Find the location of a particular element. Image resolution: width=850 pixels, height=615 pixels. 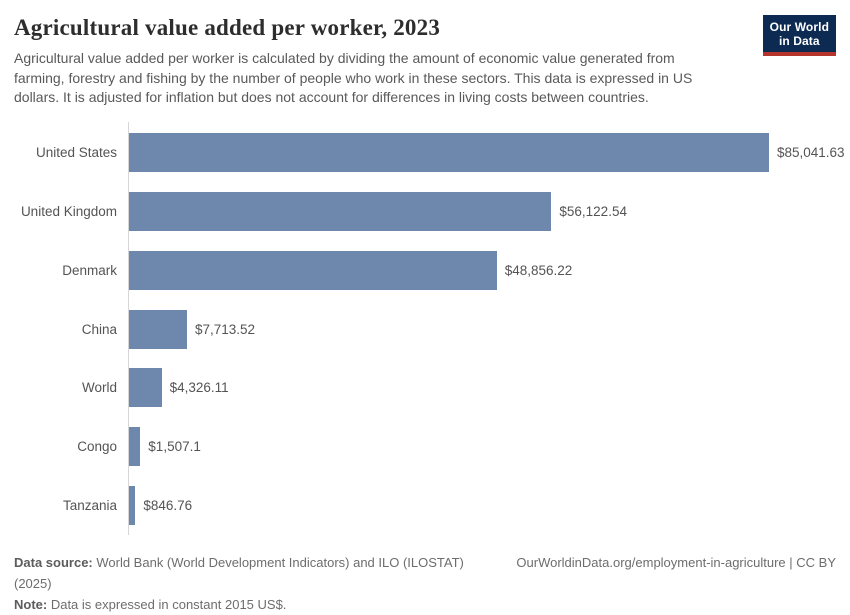

bar-area: $846.76 is located at coordinates (482, 505).